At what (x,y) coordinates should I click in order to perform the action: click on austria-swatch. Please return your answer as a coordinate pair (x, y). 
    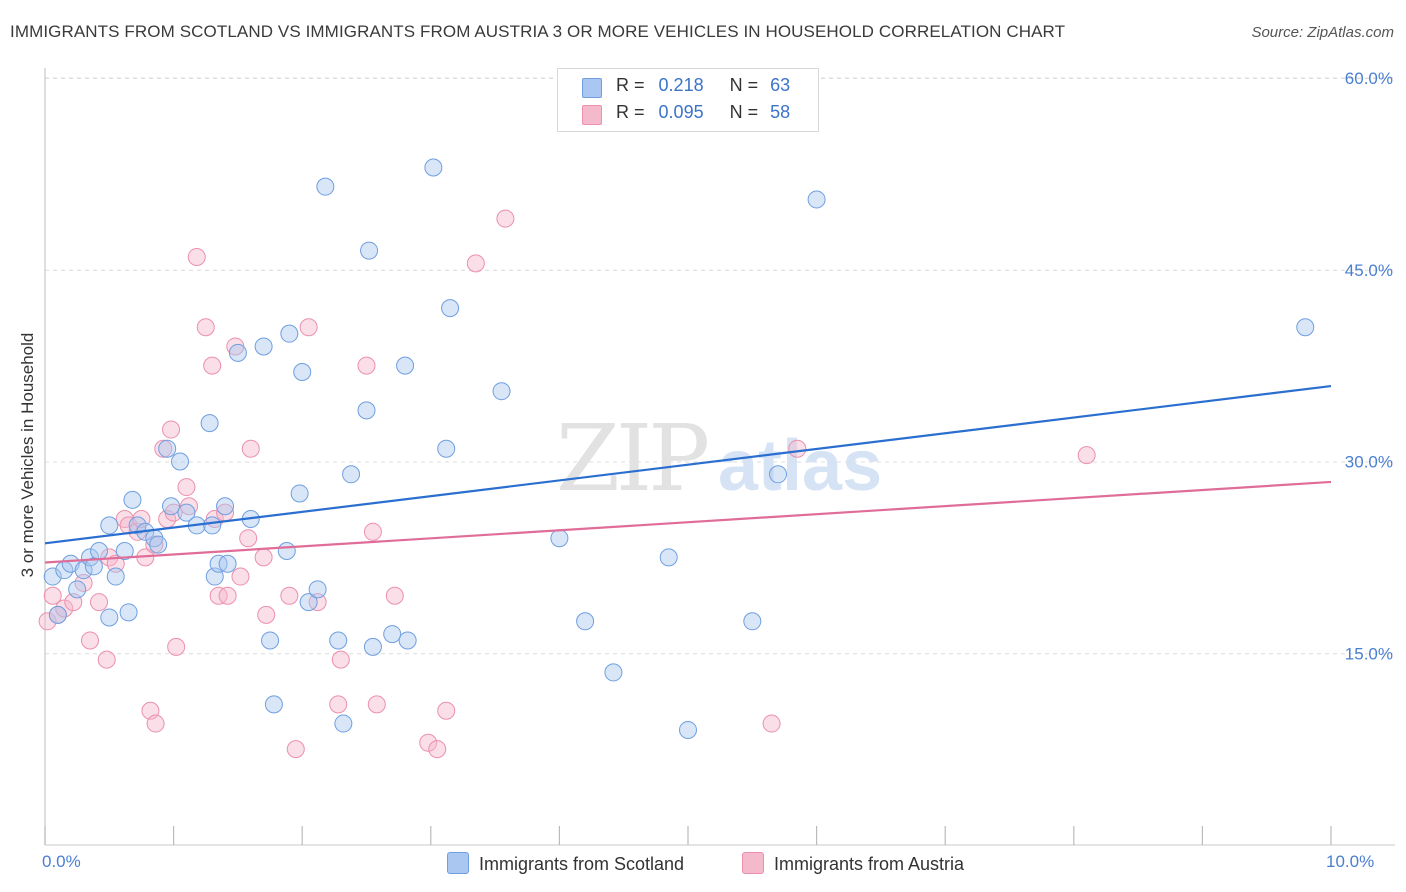
    Looking at the image, I should click on (592, 115).